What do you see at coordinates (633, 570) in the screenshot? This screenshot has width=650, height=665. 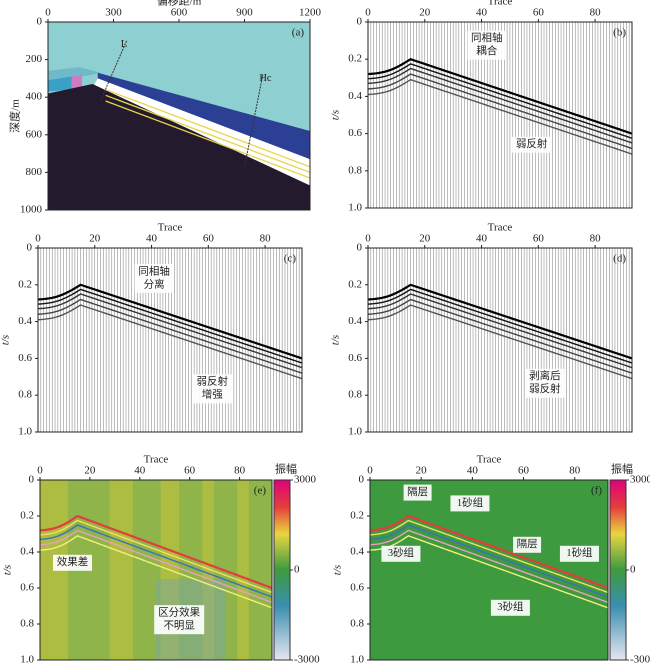 I see `colorbar-tick-label: 0` at bounding box center [633, 570].